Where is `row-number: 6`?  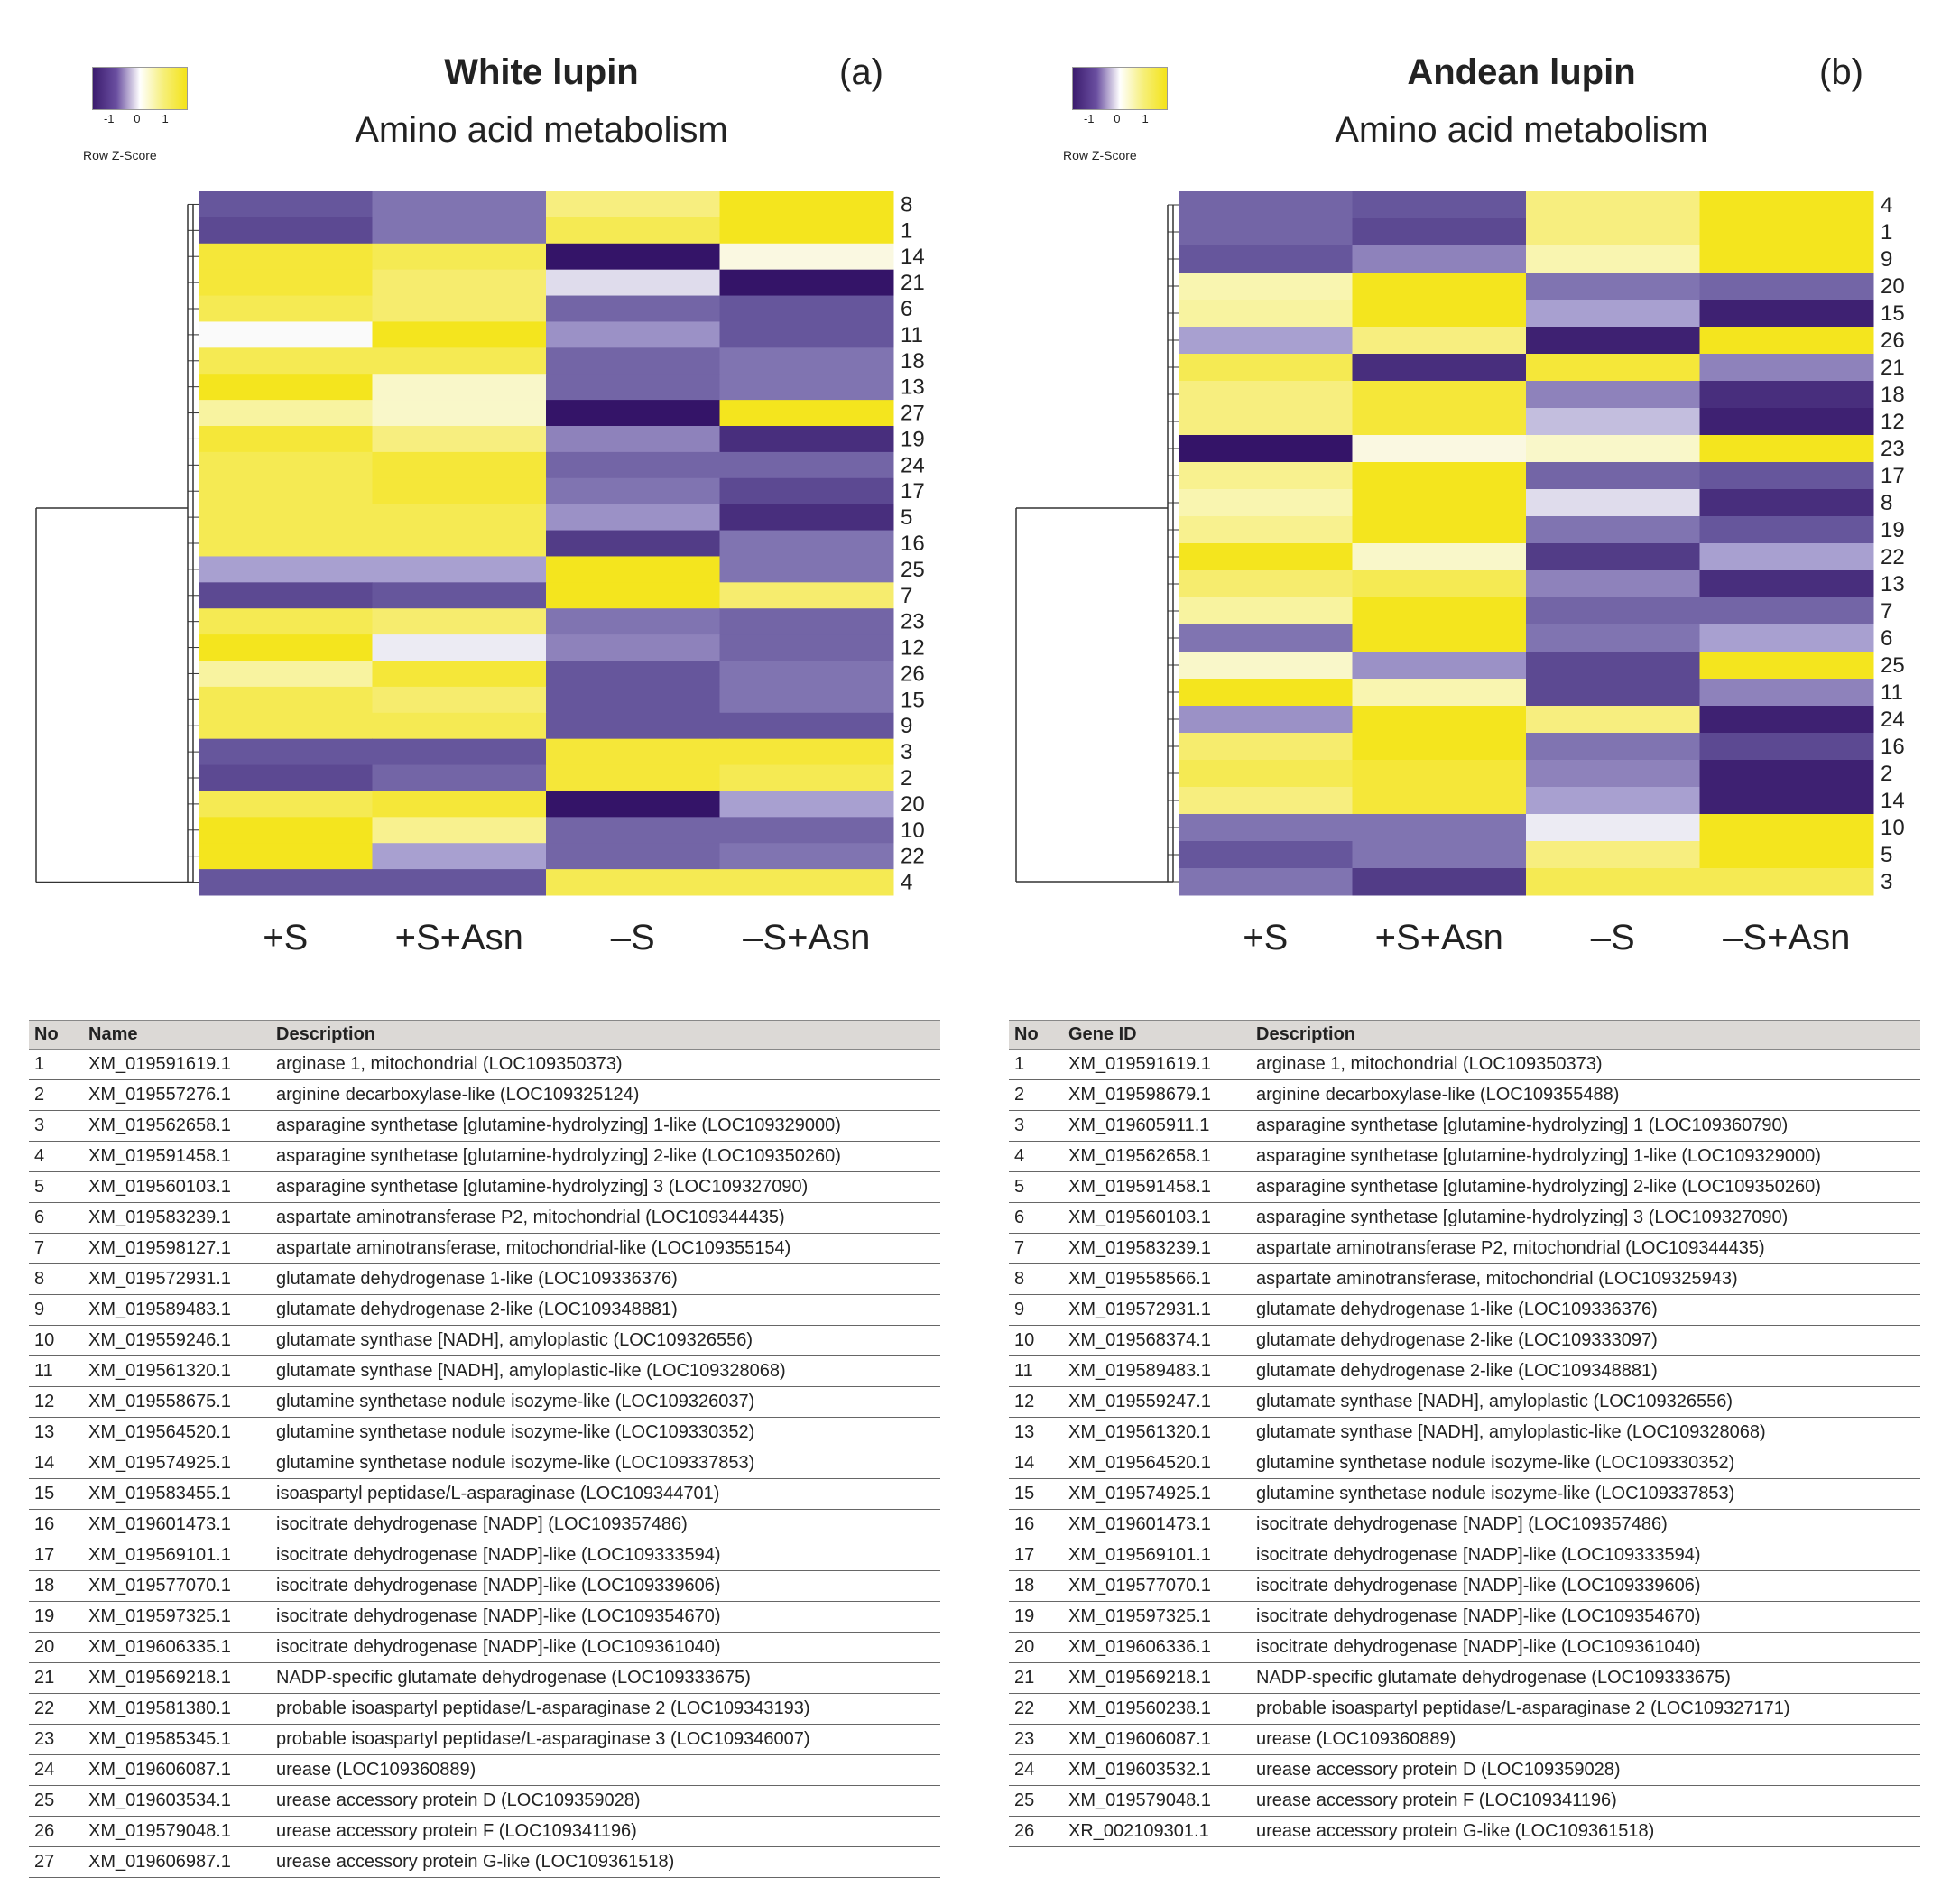 row-number: 6 is located at coordinates (1036, 1218).